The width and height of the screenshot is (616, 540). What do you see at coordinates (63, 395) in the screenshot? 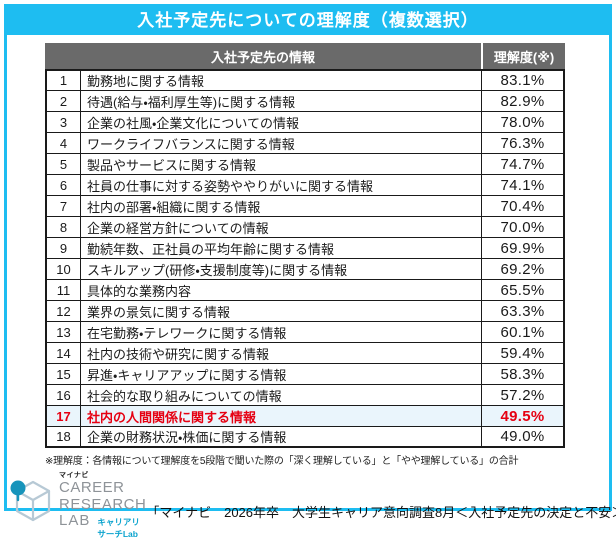
I see `row-rank: 16` at bounding box center [63, 395].